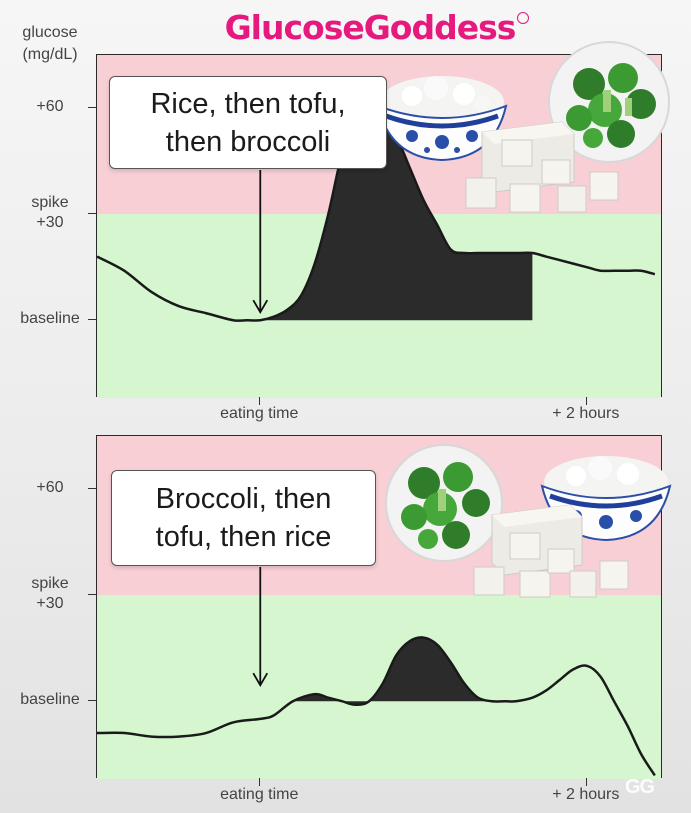 This screenshot has width=691, height=813. I want to click on y-axis-title: glucose (mg/dL), so click(50, 44).